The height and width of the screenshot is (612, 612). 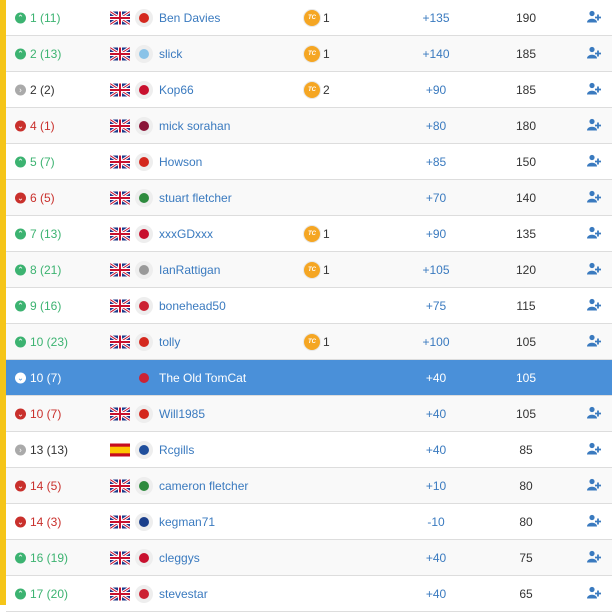 What do you see at coordinates (309, 450) in the screenshot?
I see `table-row: › 13 (13) Rcgills +40 85` at bounding box center [309, 450].